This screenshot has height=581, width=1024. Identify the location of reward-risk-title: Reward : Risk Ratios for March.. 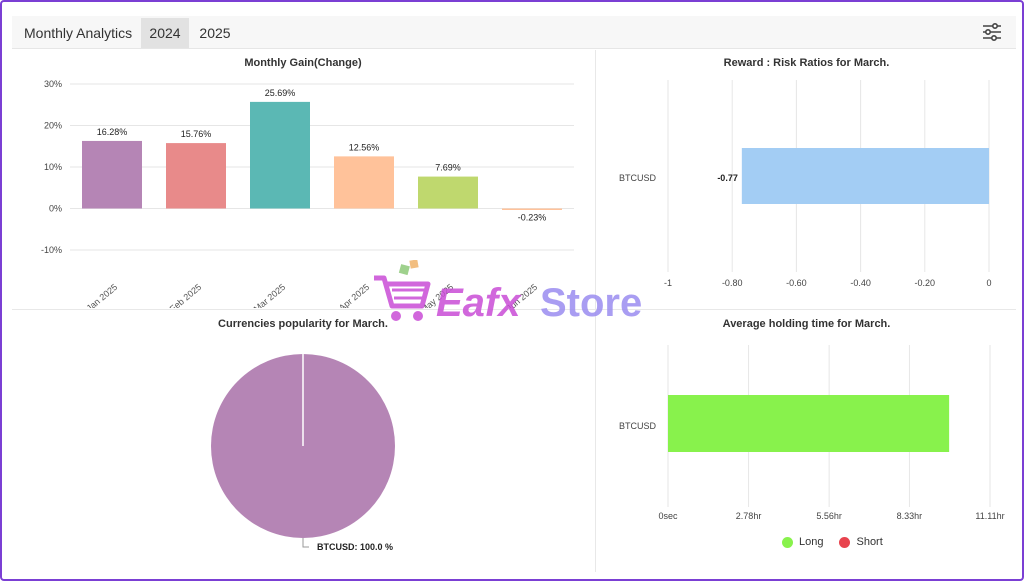
(806, 63).